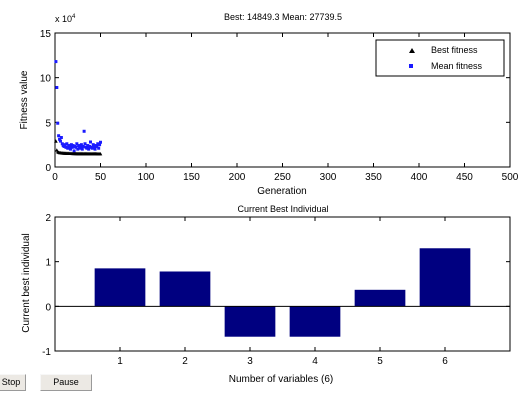 The height and width of the screenshot is (395, 528). I want to click on y-tick-label: 2, so click(48, 218).